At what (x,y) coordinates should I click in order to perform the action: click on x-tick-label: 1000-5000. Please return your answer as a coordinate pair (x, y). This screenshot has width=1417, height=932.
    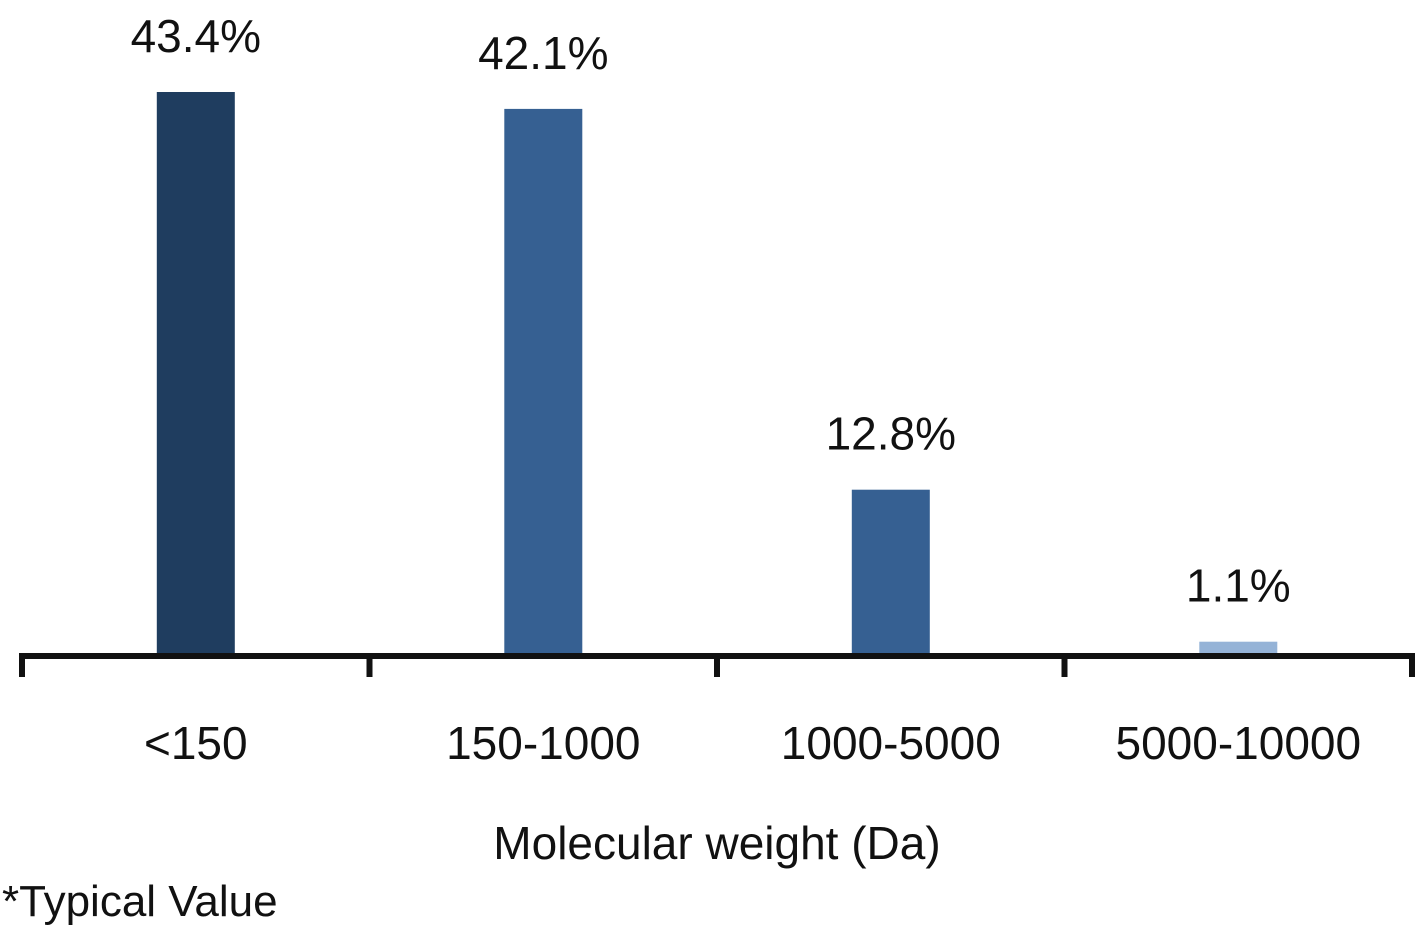
    Looking at the image, I should click on (891, 743).